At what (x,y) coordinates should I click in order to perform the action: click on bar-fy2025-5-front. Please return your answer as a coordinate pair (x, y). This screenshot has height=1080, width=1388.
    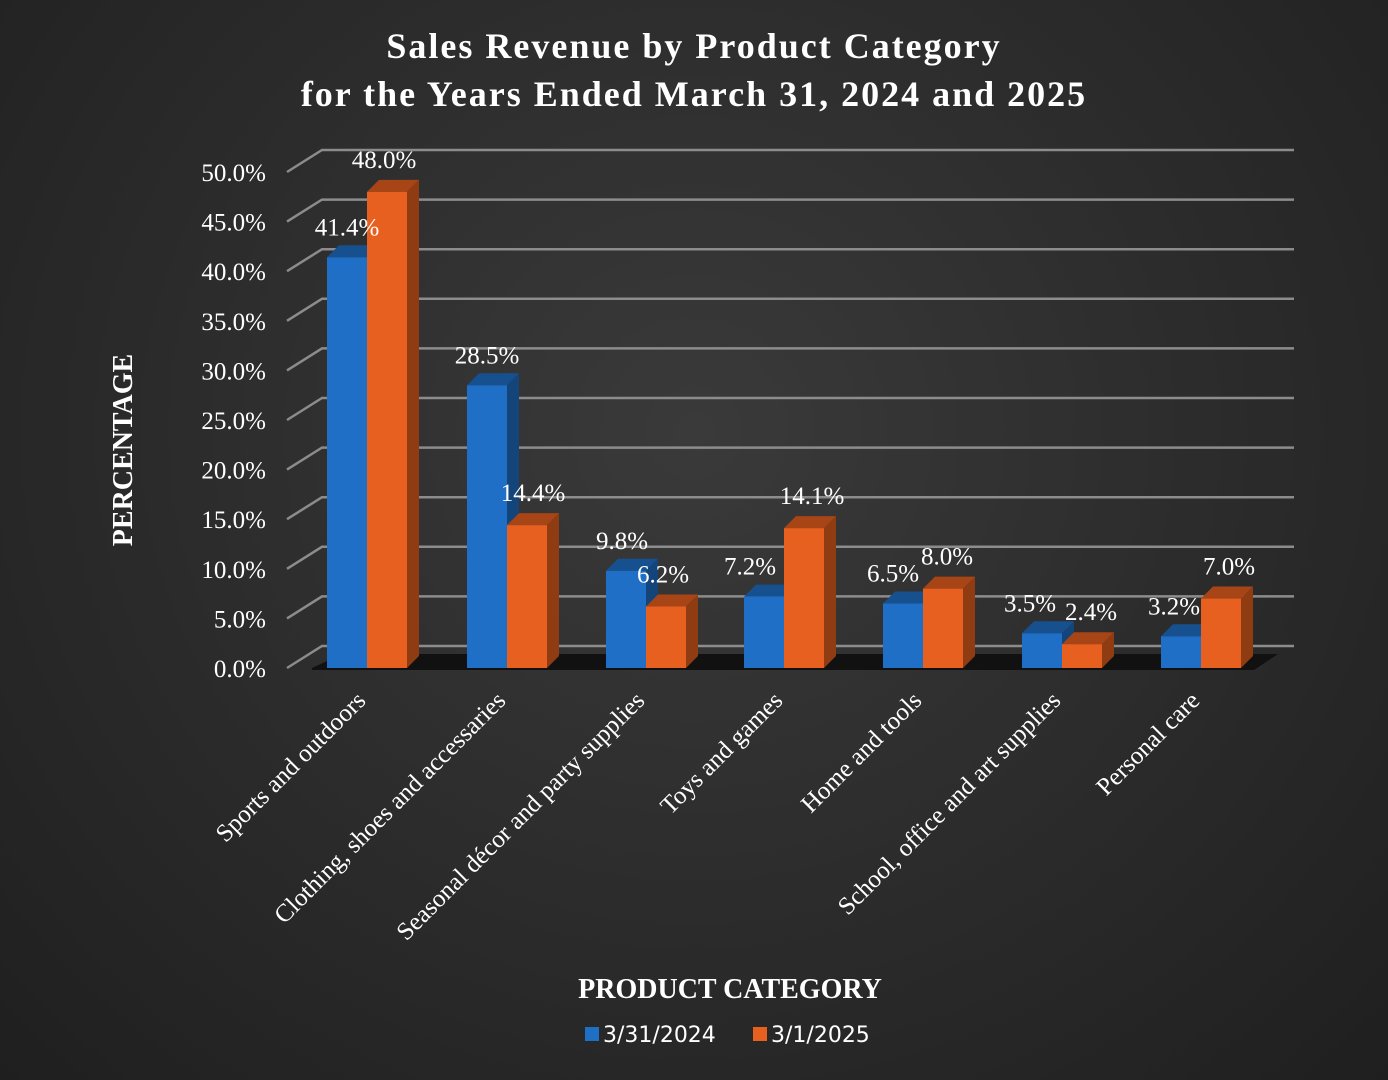
    Looking at the image, I should click on (1082, 656).